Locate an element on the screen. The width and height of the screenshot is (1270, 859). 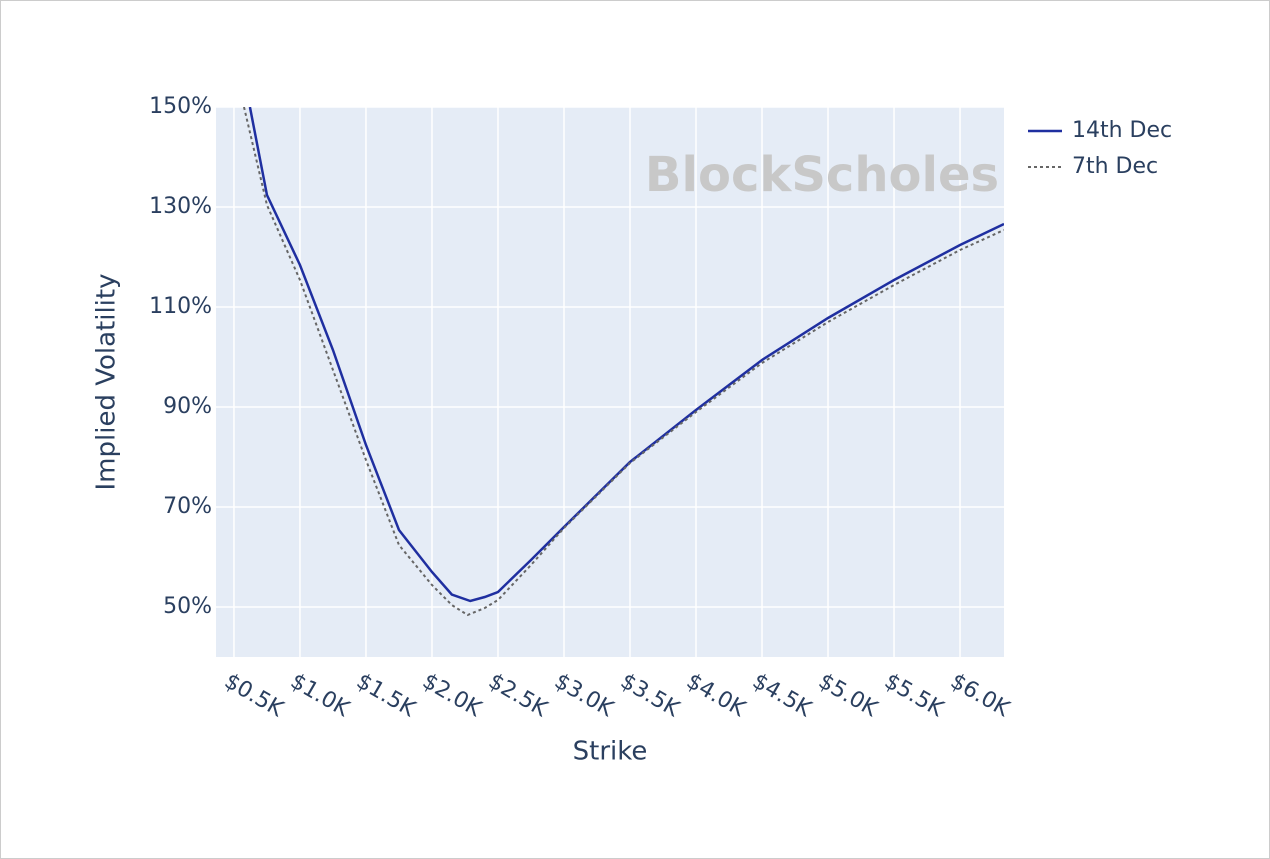
y-tick-label: 90% is located at coordinates (187, 406).